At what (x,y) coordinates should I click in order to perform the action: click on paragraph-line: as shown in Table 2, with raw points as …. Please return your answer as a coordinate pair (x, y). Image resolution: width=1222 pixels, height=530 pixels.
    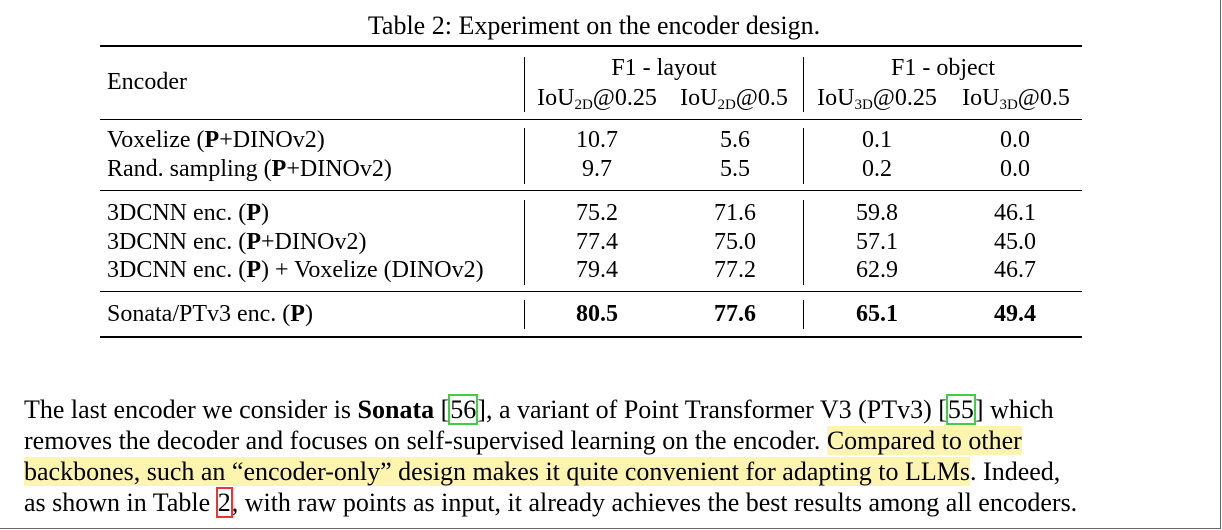
    Looking at the image, I should click on (551, 502).